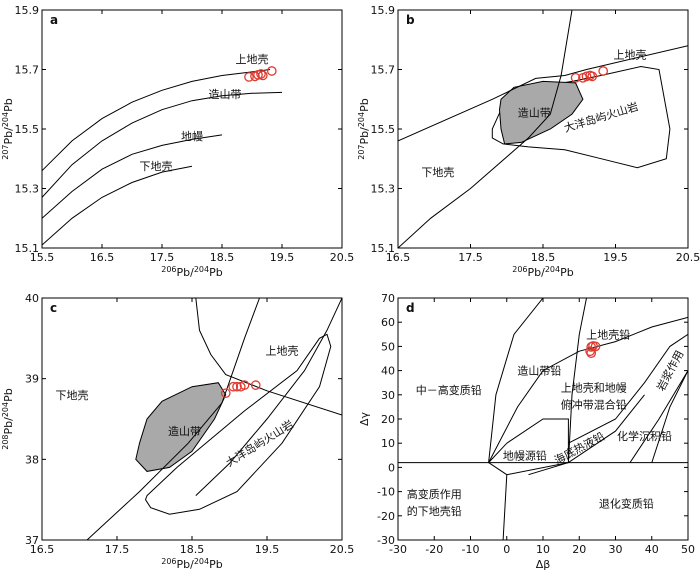 The height and width of the screenshot is (576, 700). Describe the element at coordinates (386, 540) in the screenshot. I see `y-tick-label-d-0: -30` at that location.